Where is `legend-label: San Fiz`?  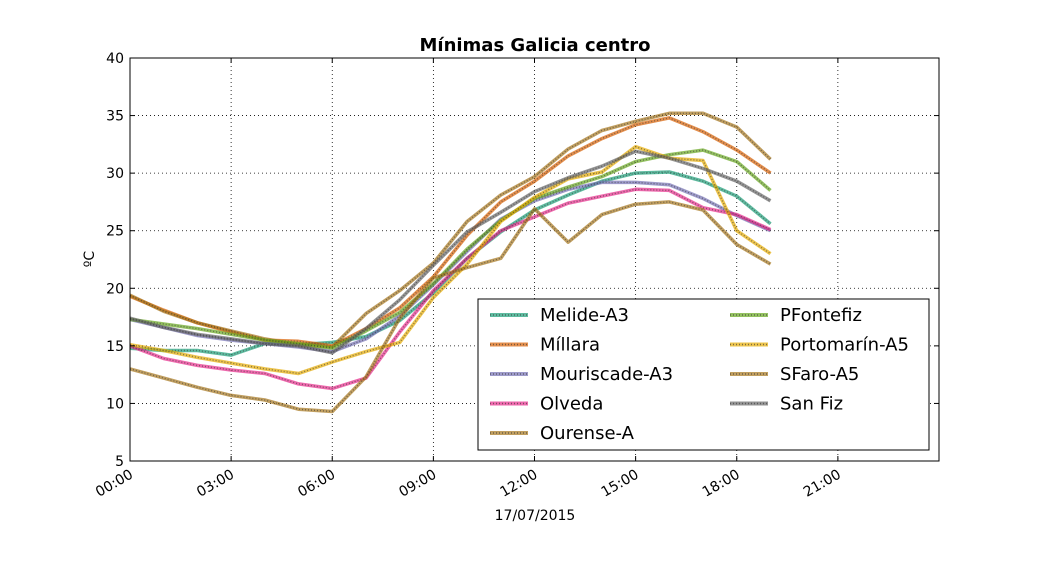
legend-label: San Fiz is located at coordinates (811, 404).